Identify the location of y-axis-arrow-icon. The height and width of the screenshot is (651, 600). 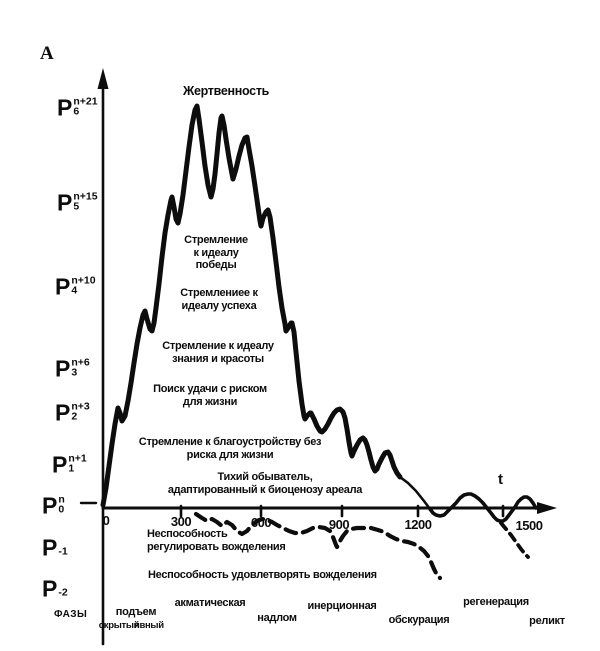
(103, 78).